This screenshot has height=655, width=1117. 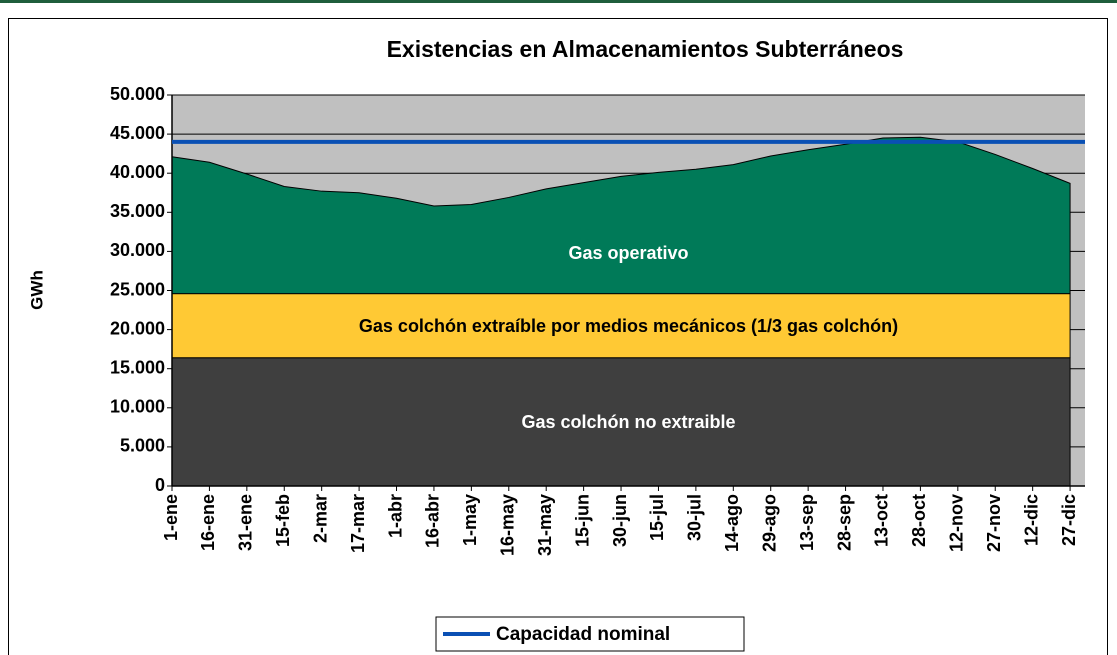 I want to click on legend-box, so click(x=590, y=634).